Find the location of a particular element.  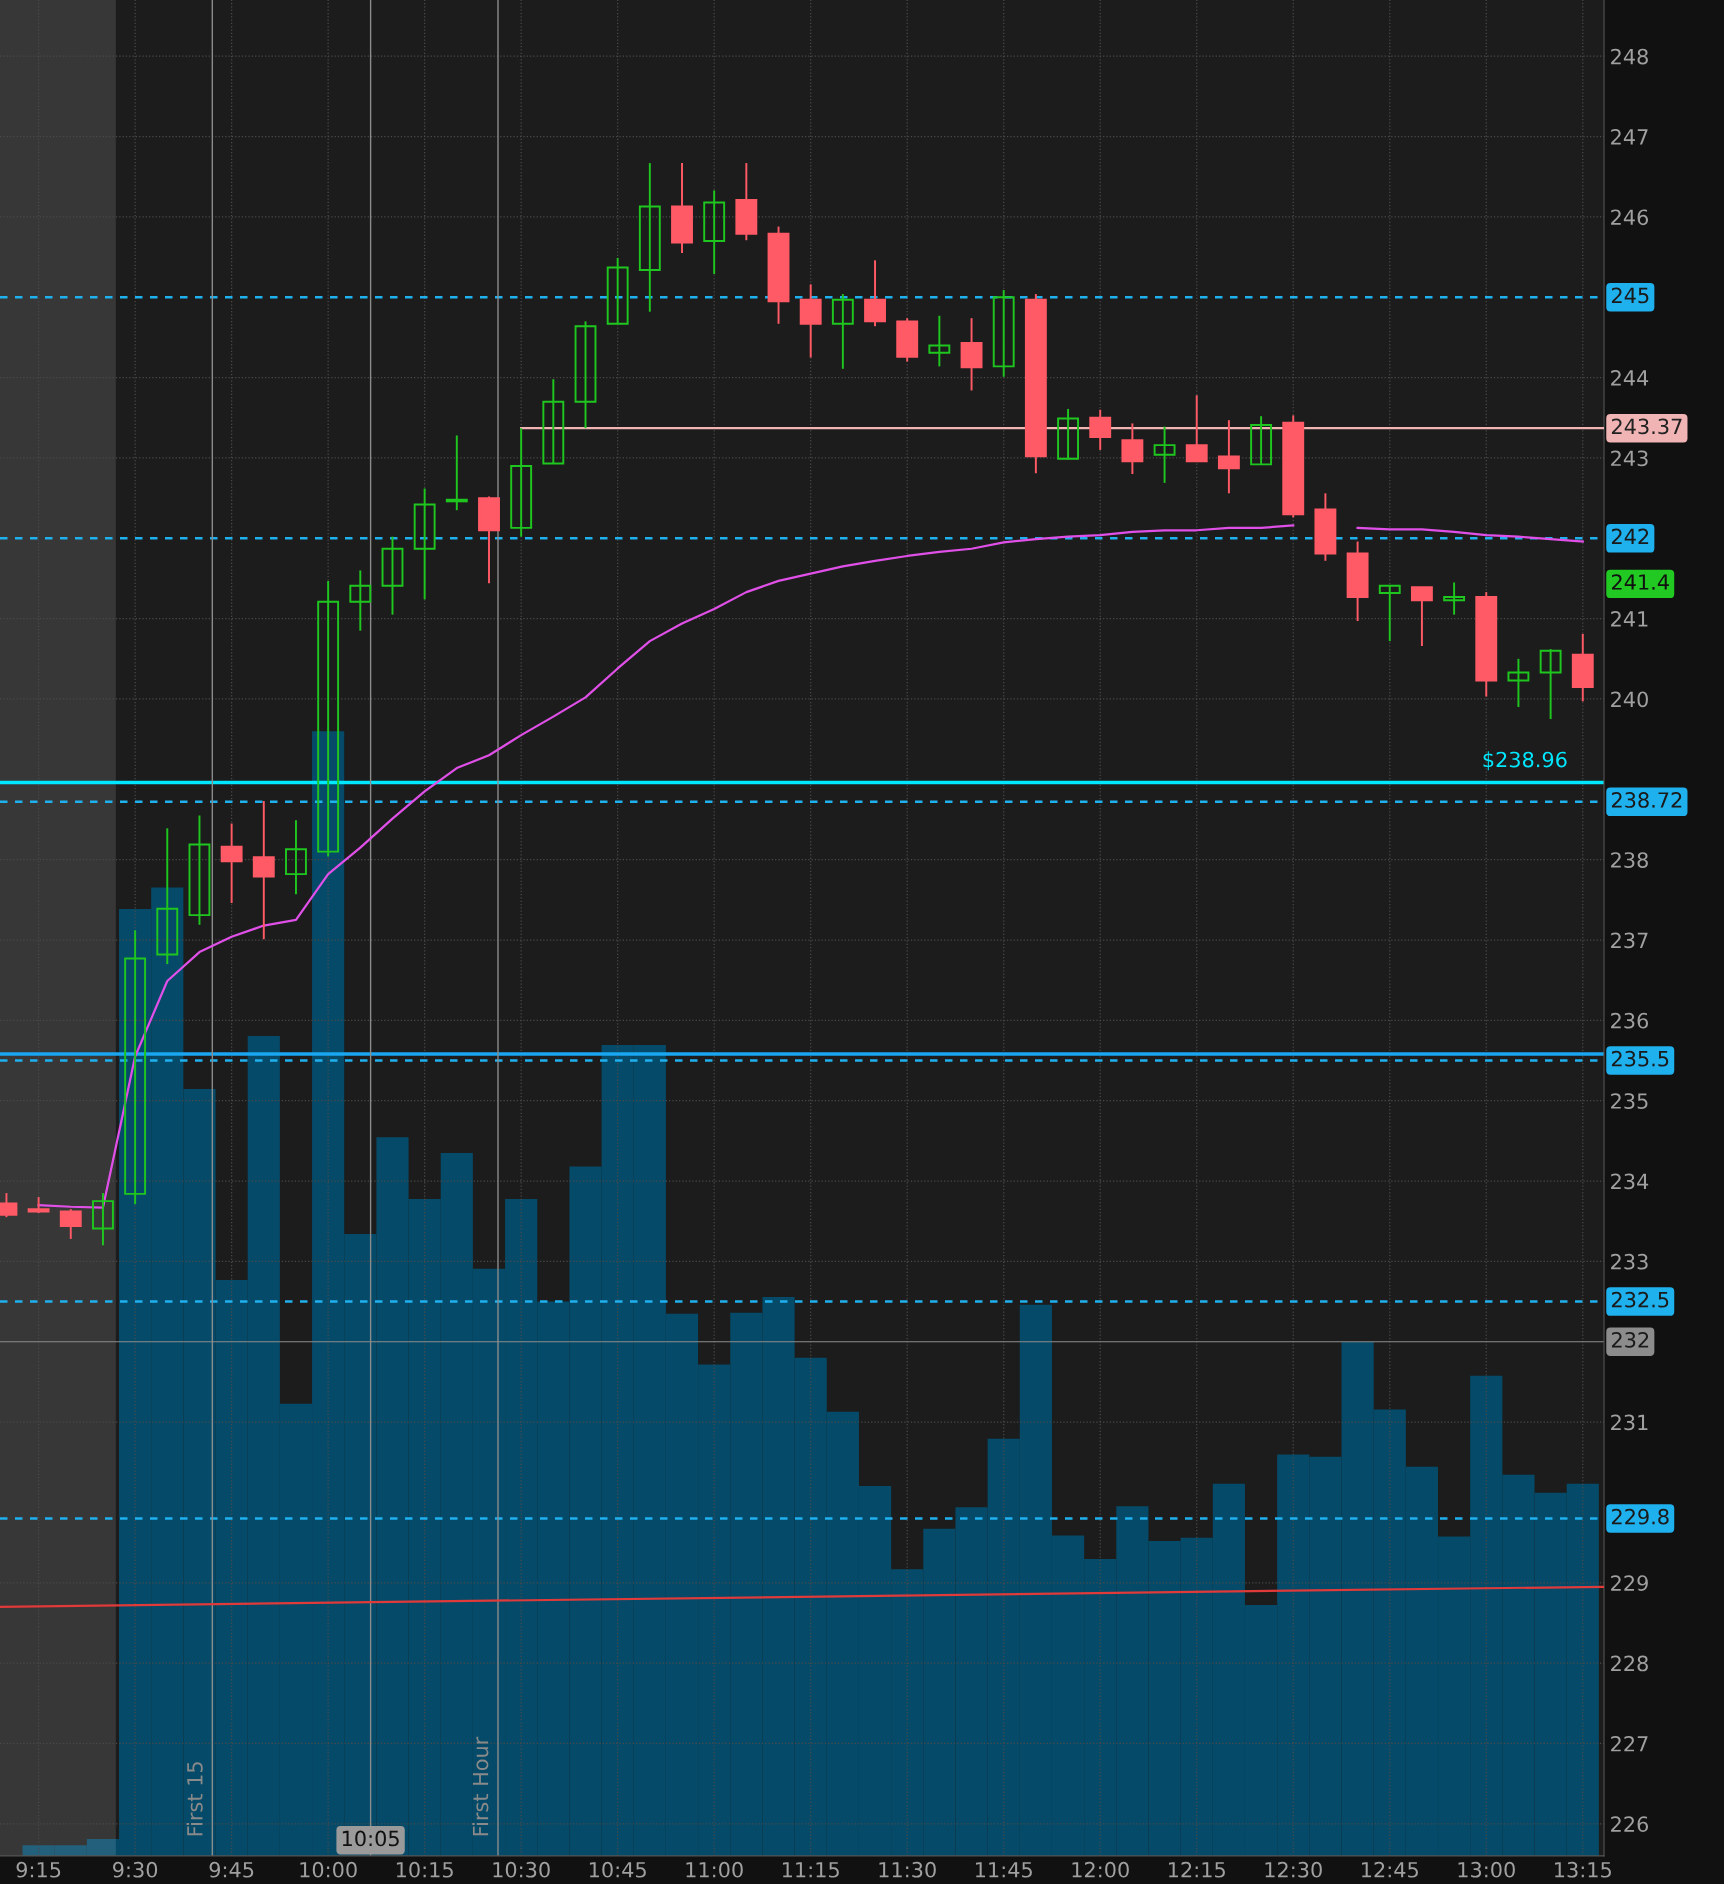

x-tick-label: 13:00 is located at coordinates (1486, 1869).